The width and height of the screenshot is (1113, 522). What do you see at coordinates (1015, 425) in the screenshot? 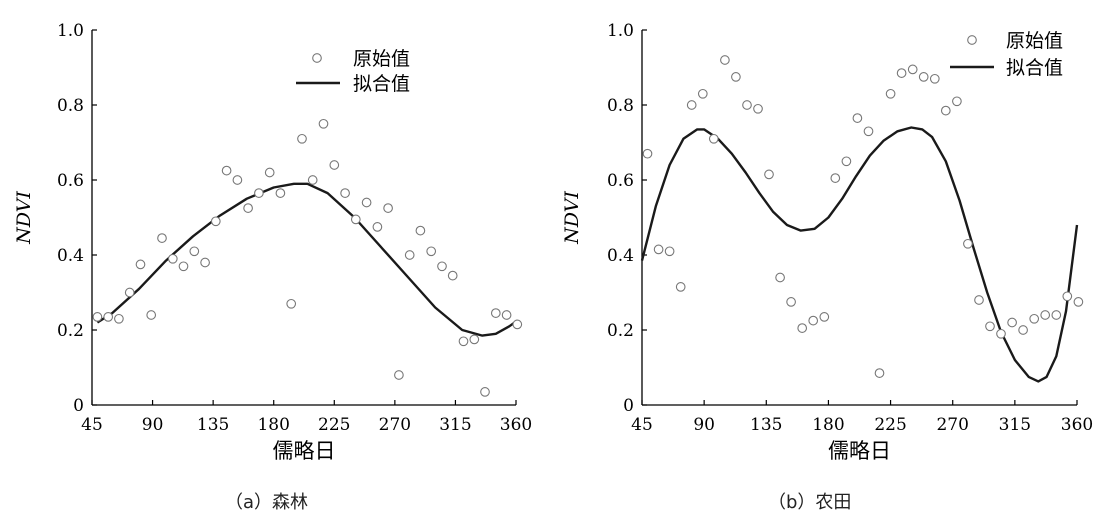
I see `farmland-x-tick-label: 315` at bounding box center [1015, 425].